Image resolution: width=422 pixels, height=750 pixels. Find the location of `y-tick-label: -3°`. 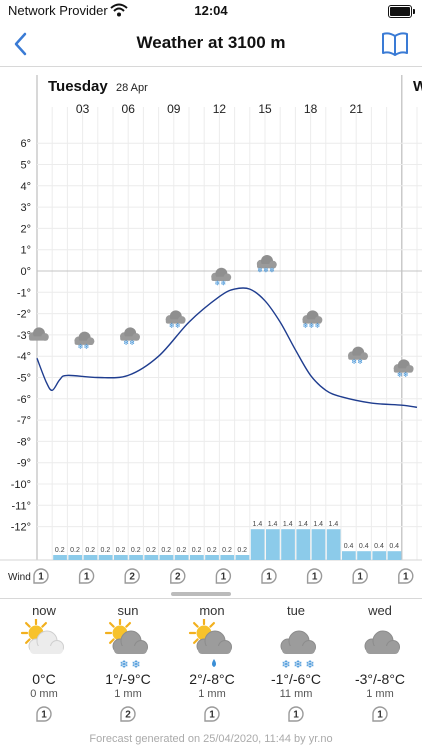

y-tick-label: -3° is located at coordinates (24, 336).